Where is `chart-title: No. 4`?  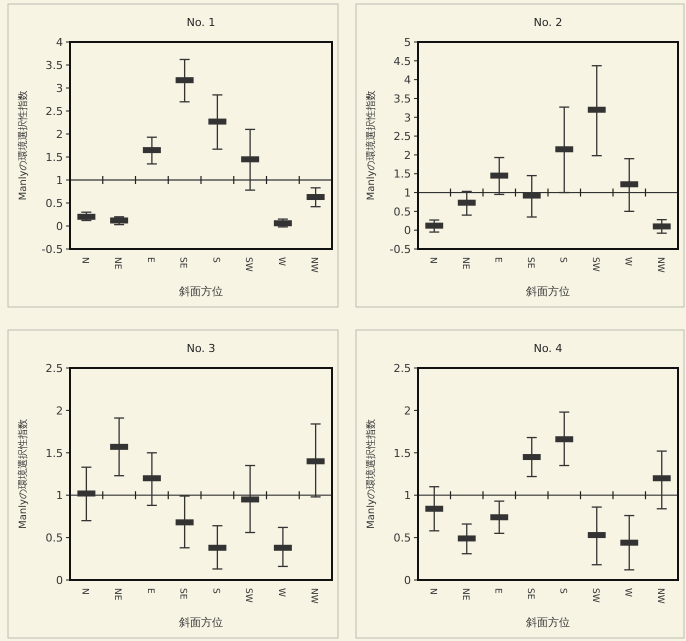
chart-title: No. 4 is located at coordinates (548, 348).